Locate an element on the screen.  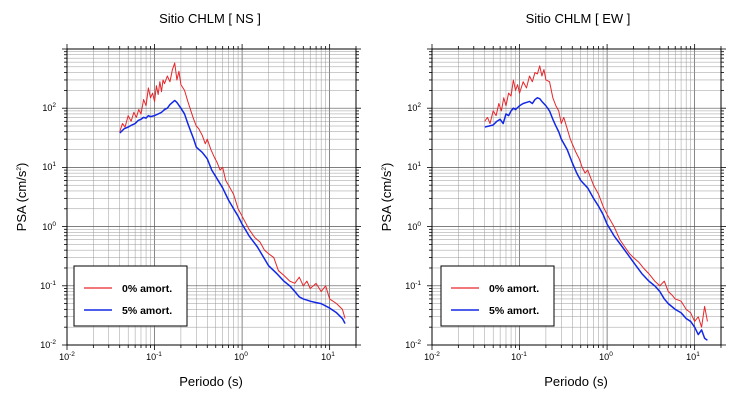
y-tick-labels-ew: 10⁻² 10⁻¹ 10⁰ 10¹ 10² is located at coordinates (413, 226).